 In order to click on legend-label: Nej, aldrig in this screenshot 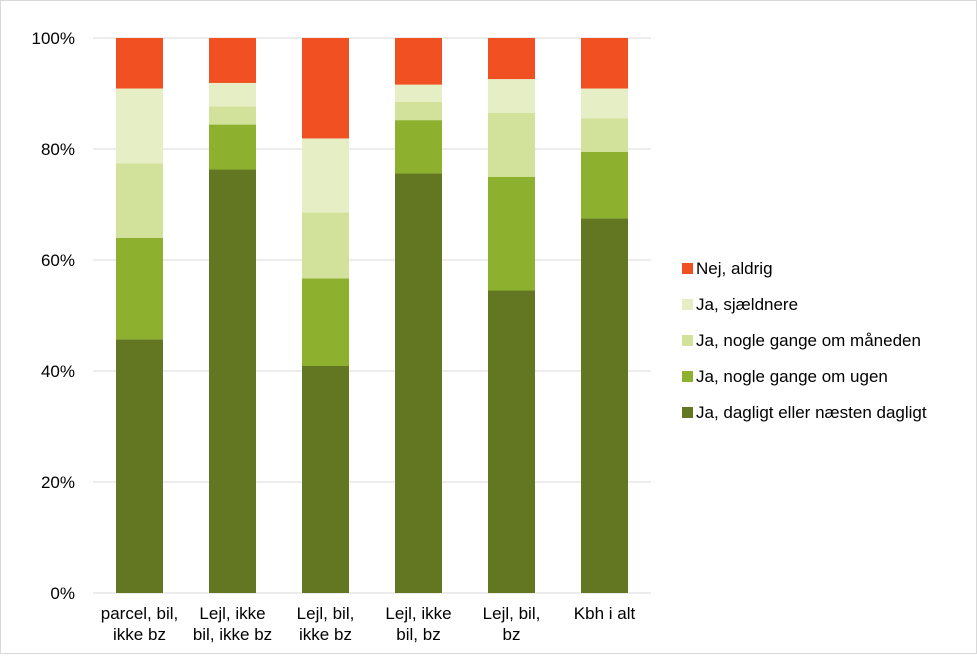, I will do `click(734, 268)`.